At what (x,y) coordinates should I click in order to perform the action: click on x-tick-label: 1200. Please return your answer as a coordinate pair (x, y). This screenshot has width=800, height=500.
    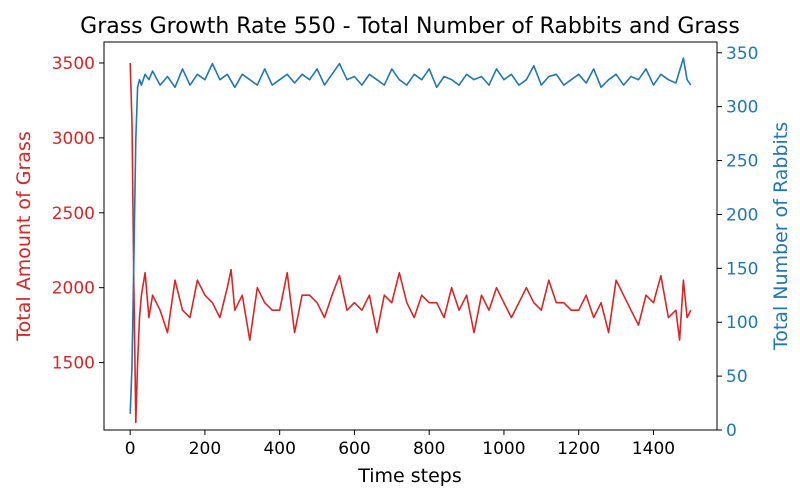
    Looking at the image, I should click on (578, 449).